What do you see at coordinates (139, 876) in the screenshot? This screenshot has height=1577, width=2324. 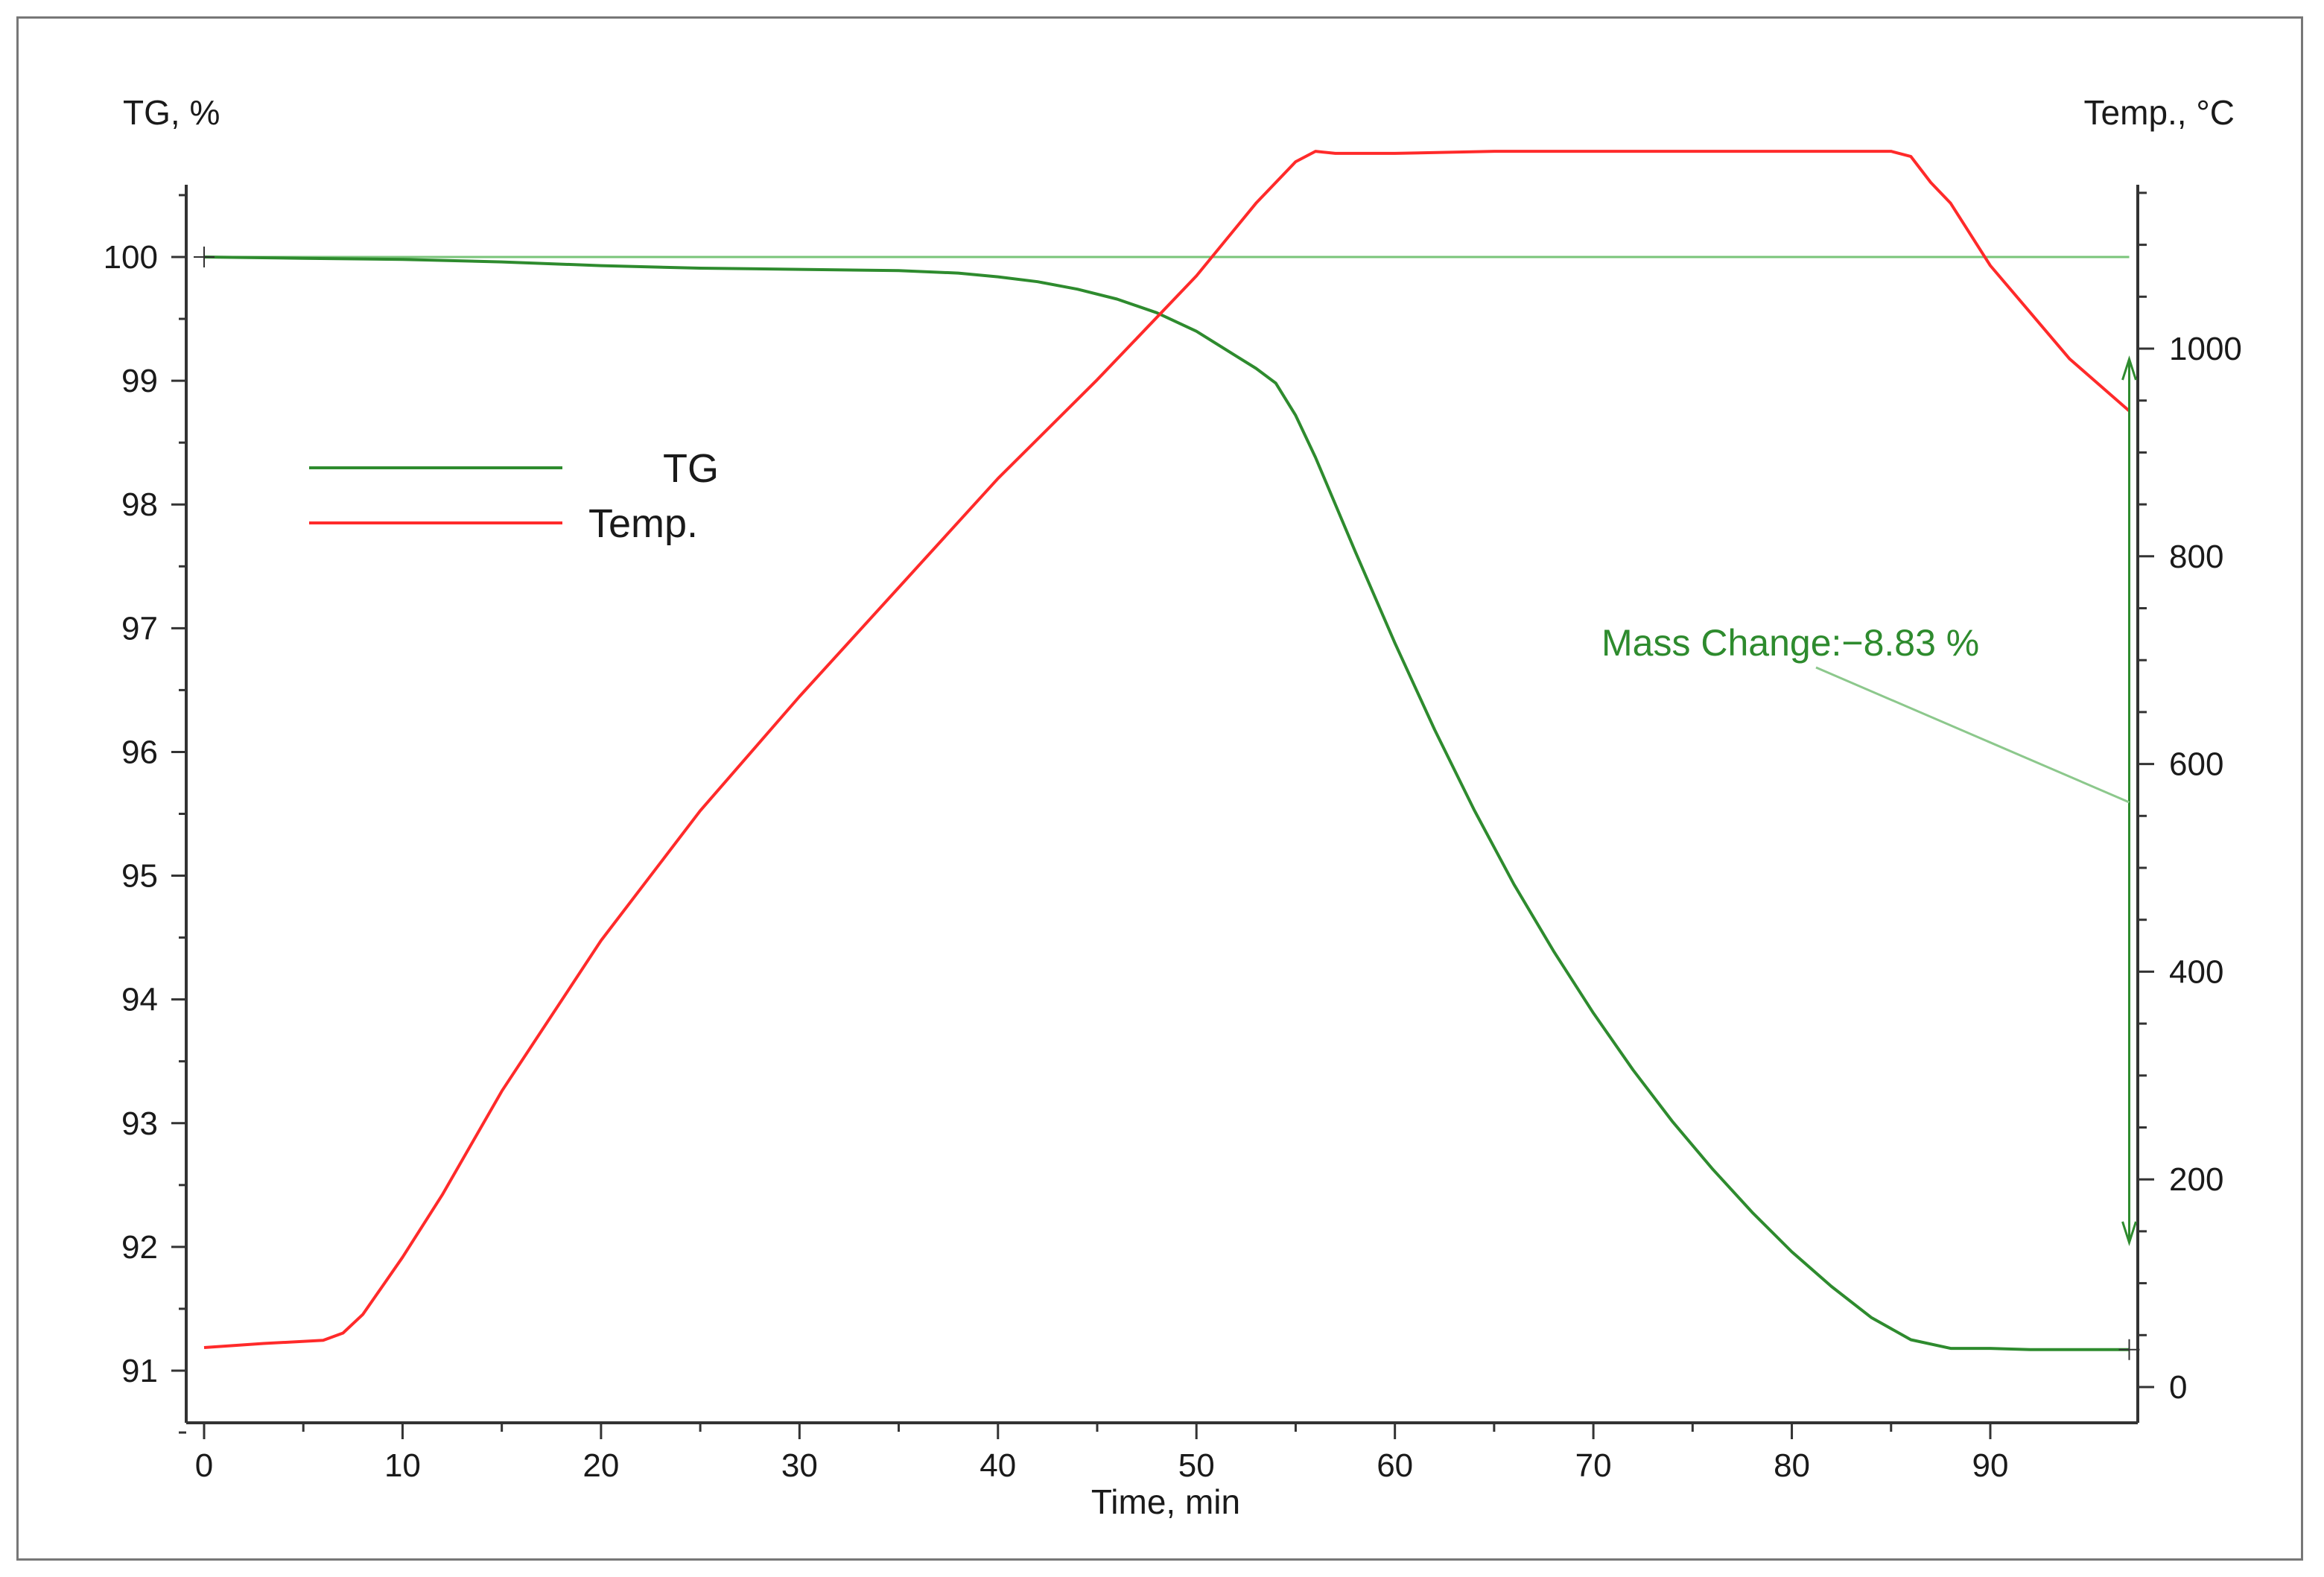 I see `y-tick-label: 95` at bounding box center [139, 876].